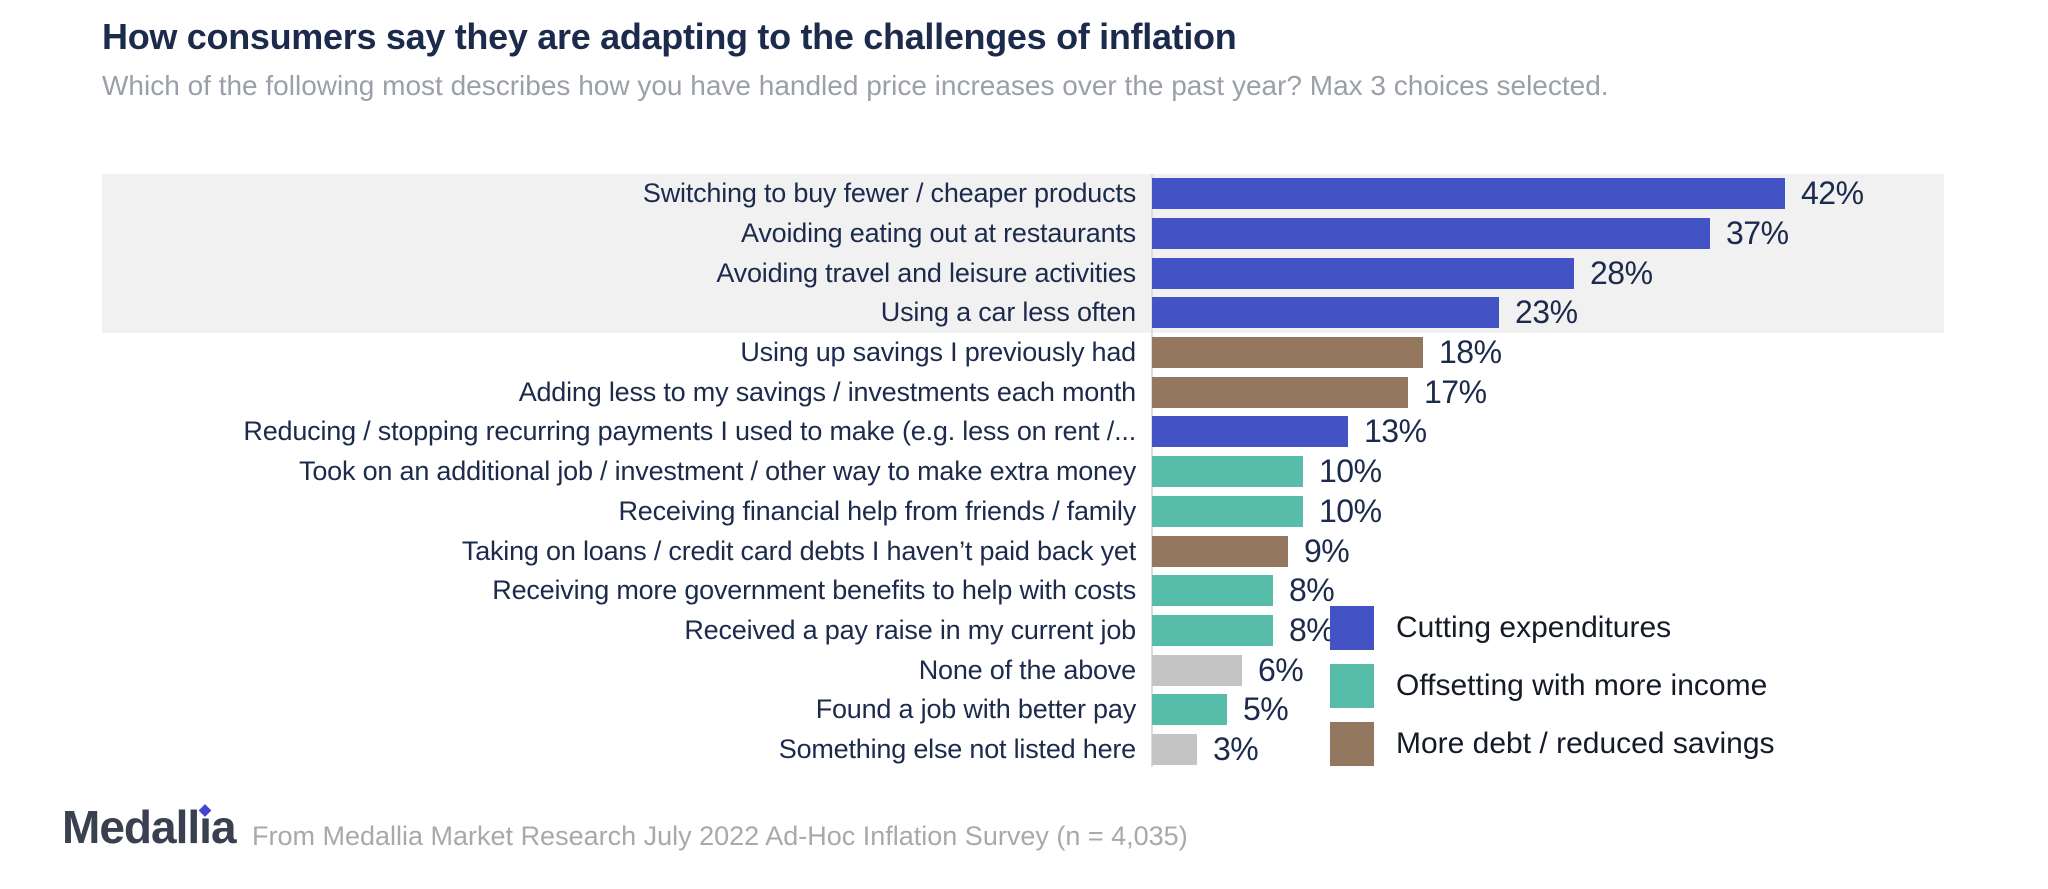  I want to click on legend-item: More debt / reduced savings, so click(1552, 744).